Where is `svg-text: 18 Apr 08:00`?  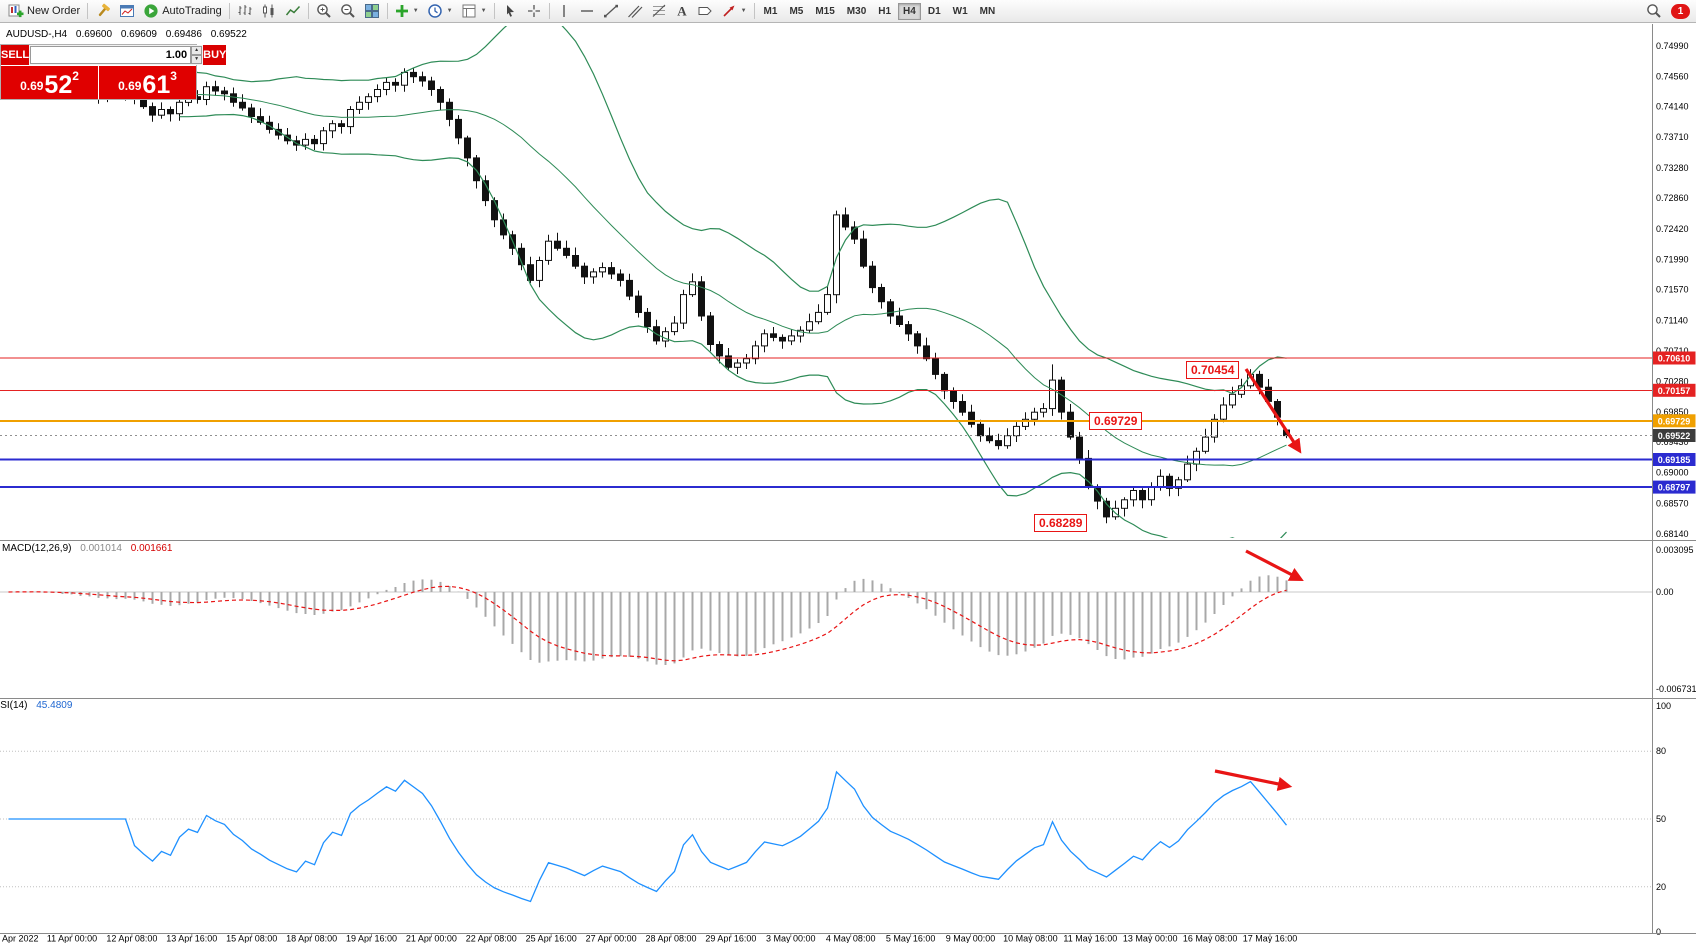
svg-text: 18 Apr 08:00 is located at coordinates (311, 938).